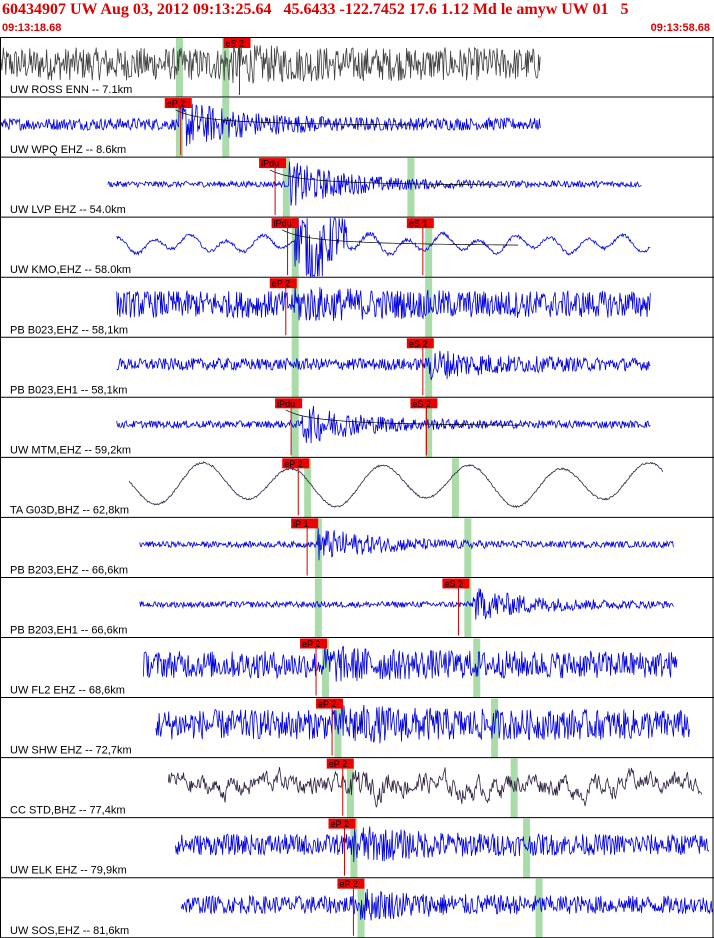  Describe the element at coordinates (68, 150) in the screenshot. I see `station-label: UW WPQ EHZ -- 8.6km` at that location.